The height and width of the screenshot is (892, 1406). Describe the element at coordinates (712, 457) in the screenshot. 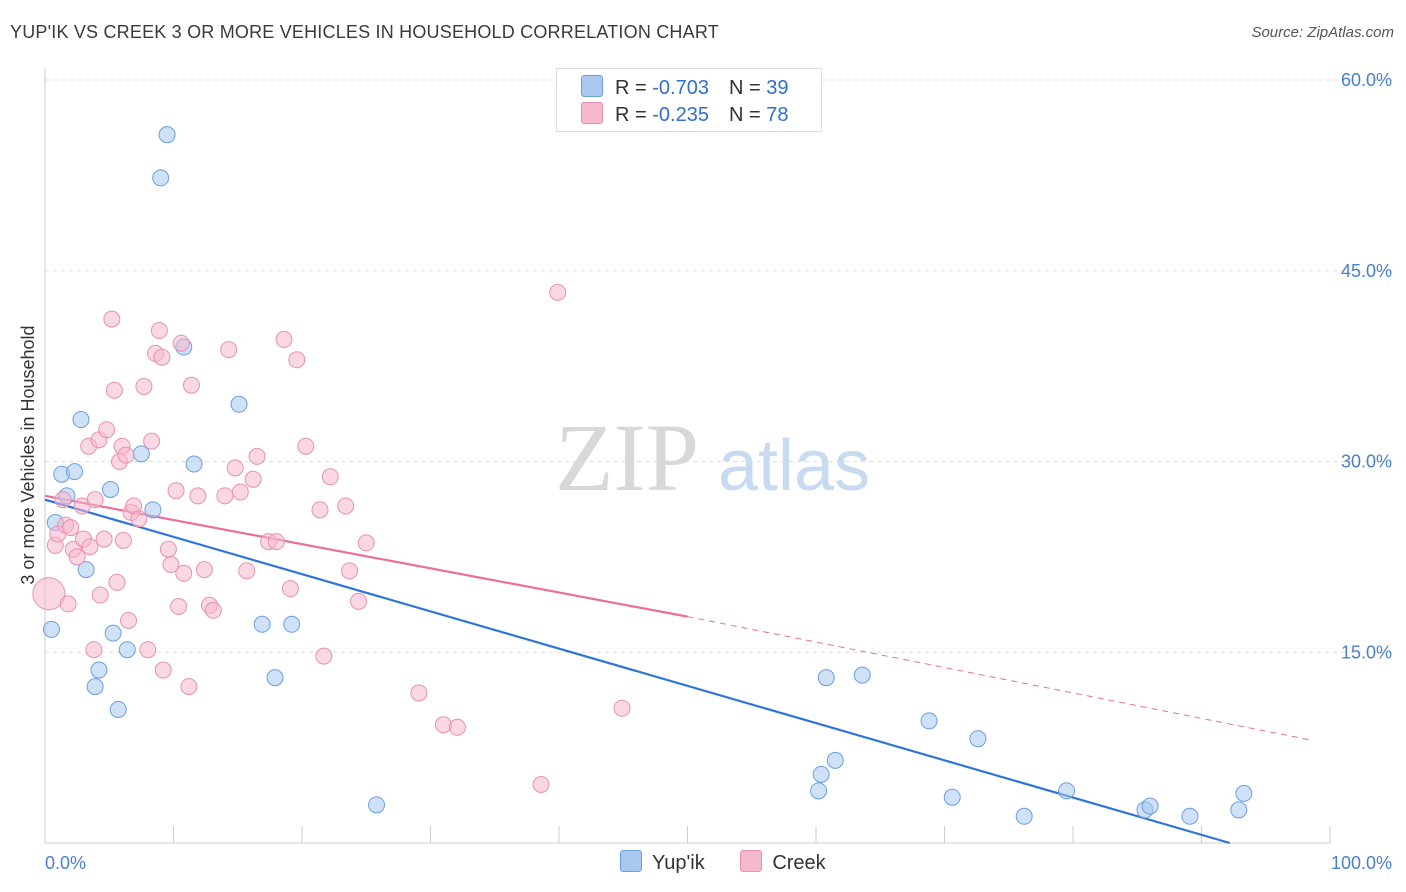

I see `watermark: ZIP atlas` at that location.